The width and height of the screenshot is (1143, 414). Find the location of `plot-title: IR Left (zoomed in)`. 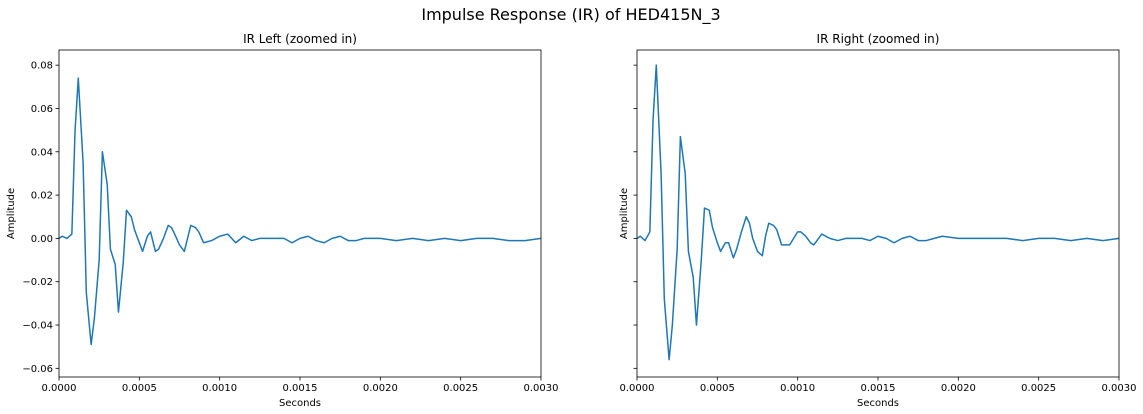

plot-title: IR Left (zoomed in) is located at coordinates (300, 39).